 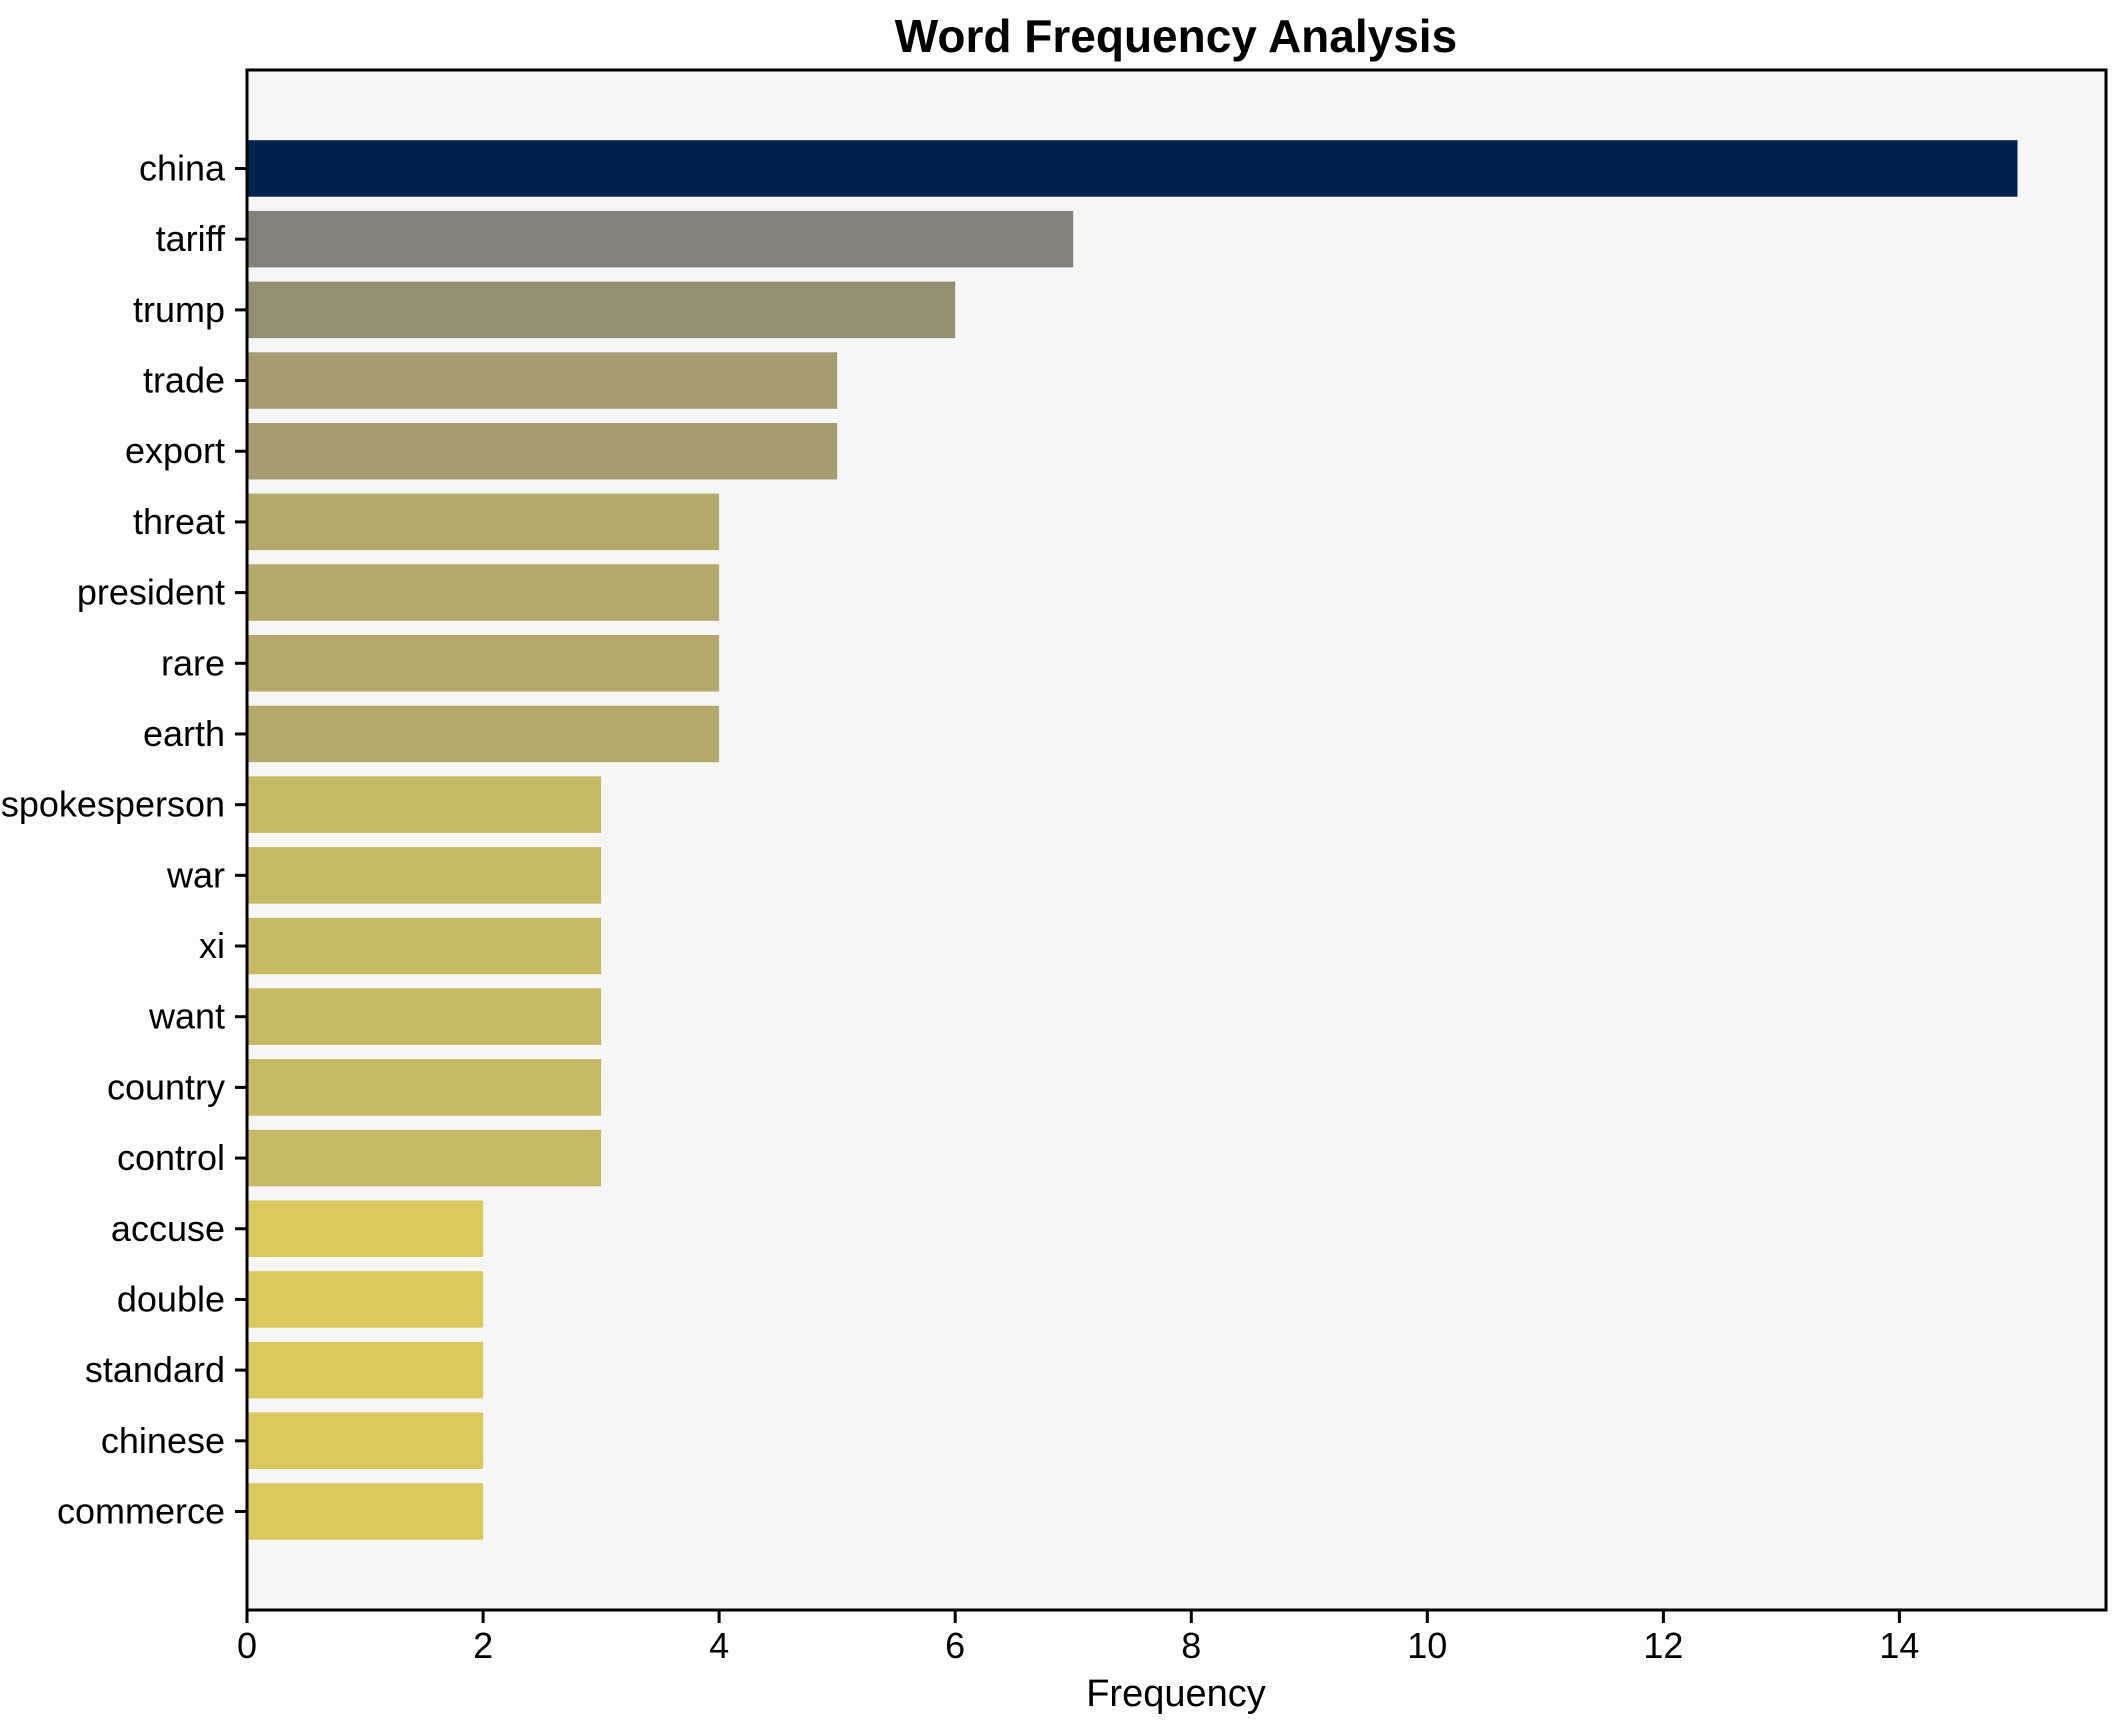 What do you see at coordinates (424, 875) in the screenshot?
I see `bar-war` at bounding box center [424, 875].